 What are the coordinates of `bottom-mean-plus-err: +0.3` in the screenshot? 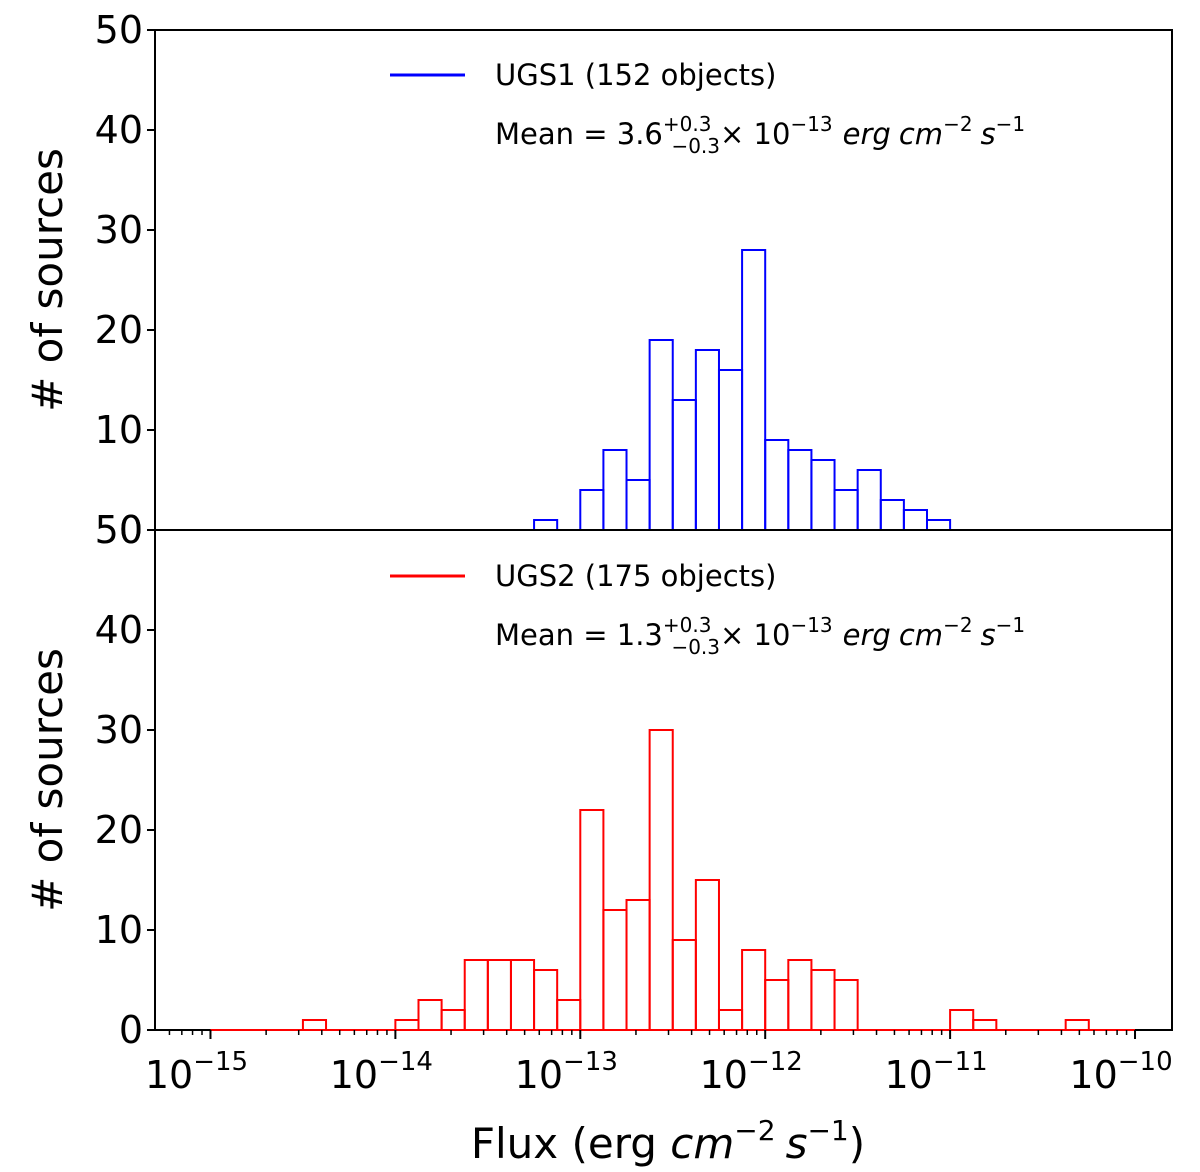 It's located at (687, 625).